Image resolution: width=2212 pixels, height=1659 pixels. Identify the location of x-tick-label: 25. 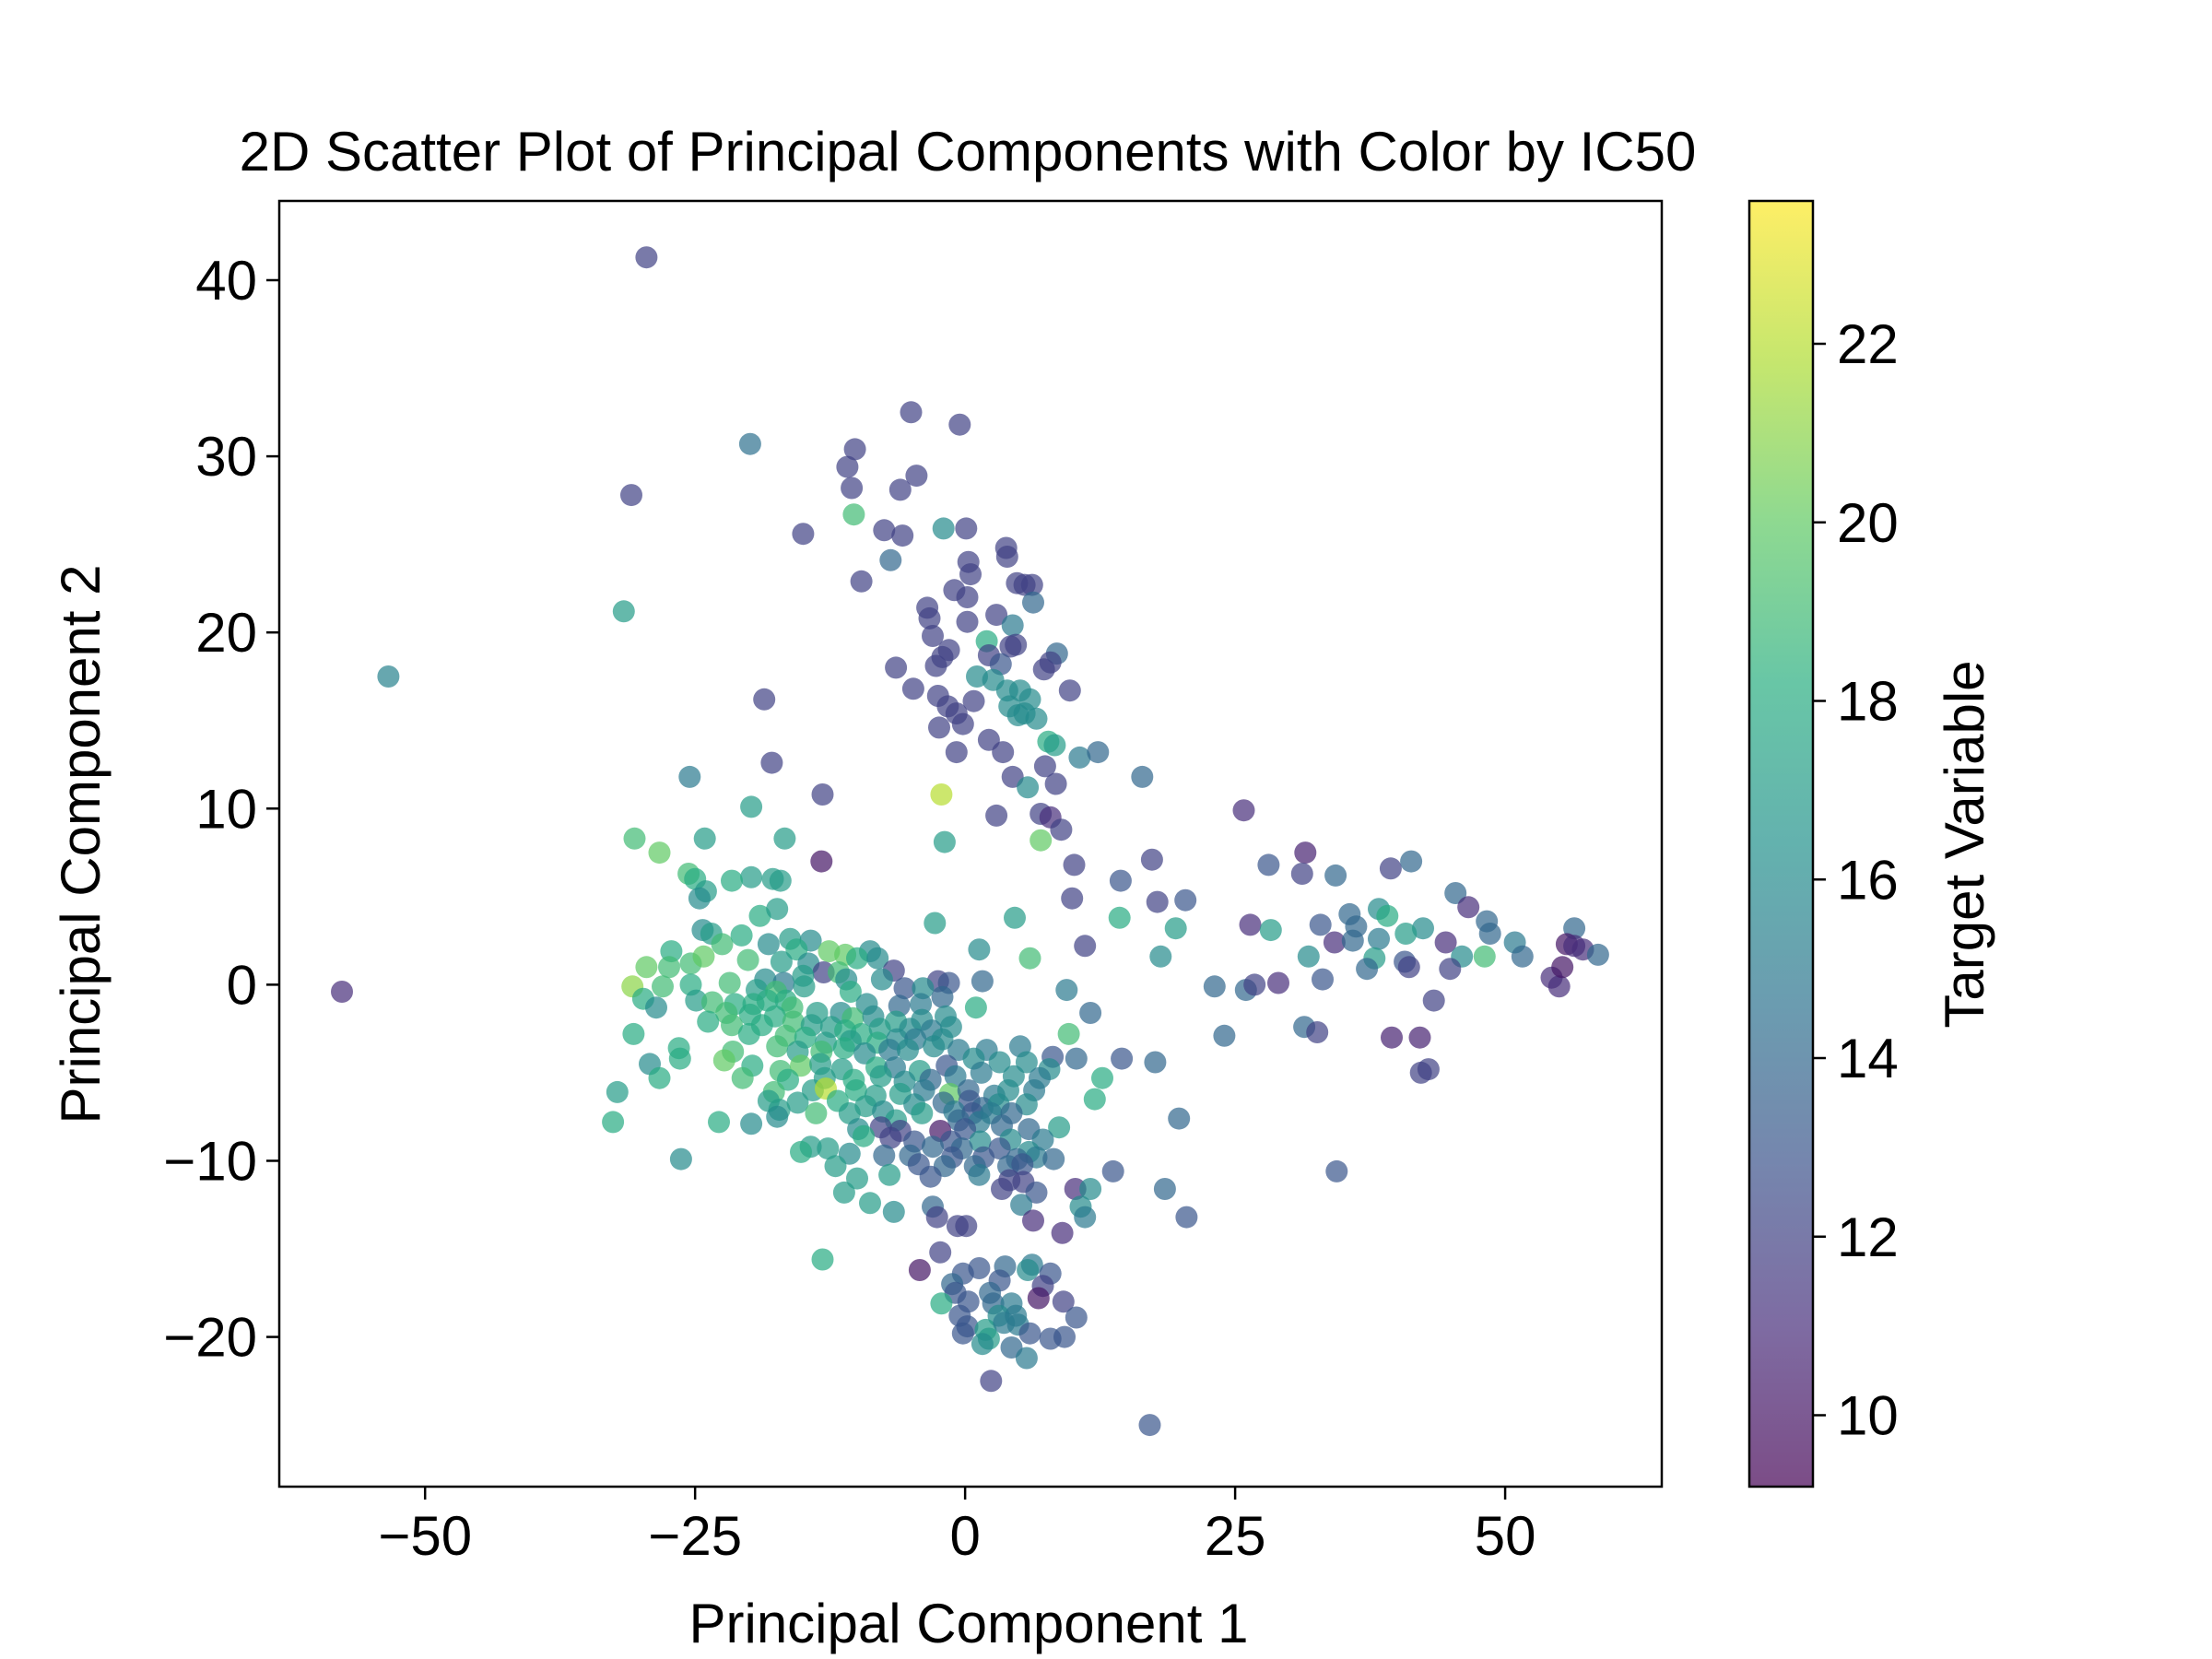
(1235, 1536).